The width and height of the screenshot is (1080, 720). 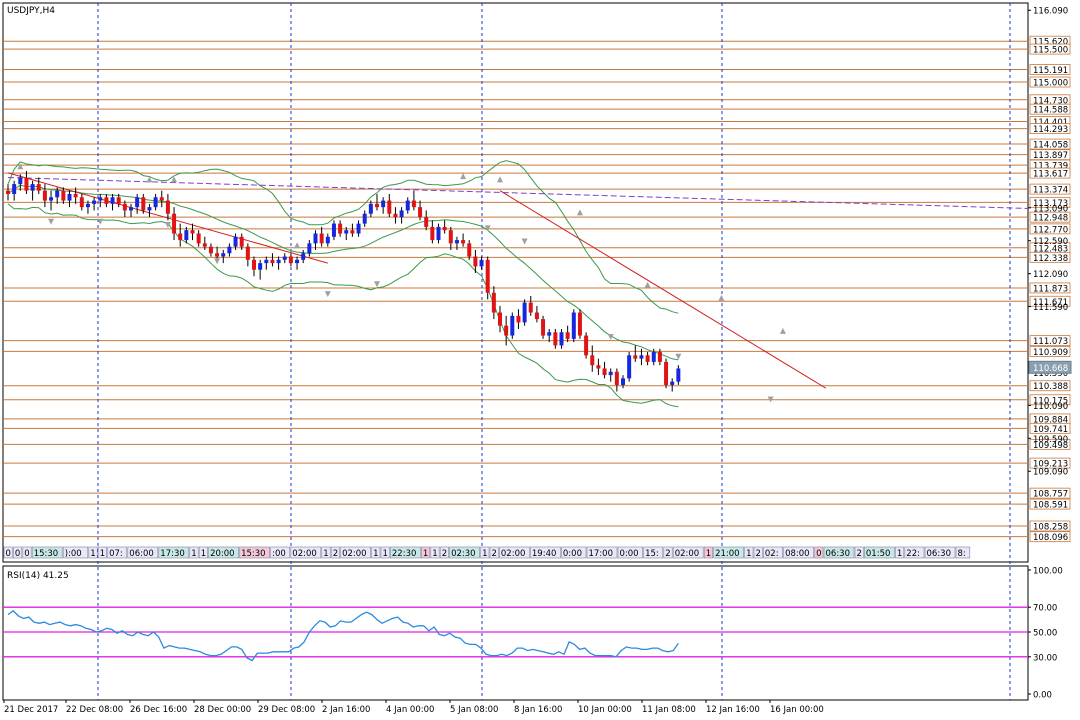 What do you see at coordinates (116, 554) in the screenshot?
I see `time-flag-label: 07:` at bounding box center [116, 554].